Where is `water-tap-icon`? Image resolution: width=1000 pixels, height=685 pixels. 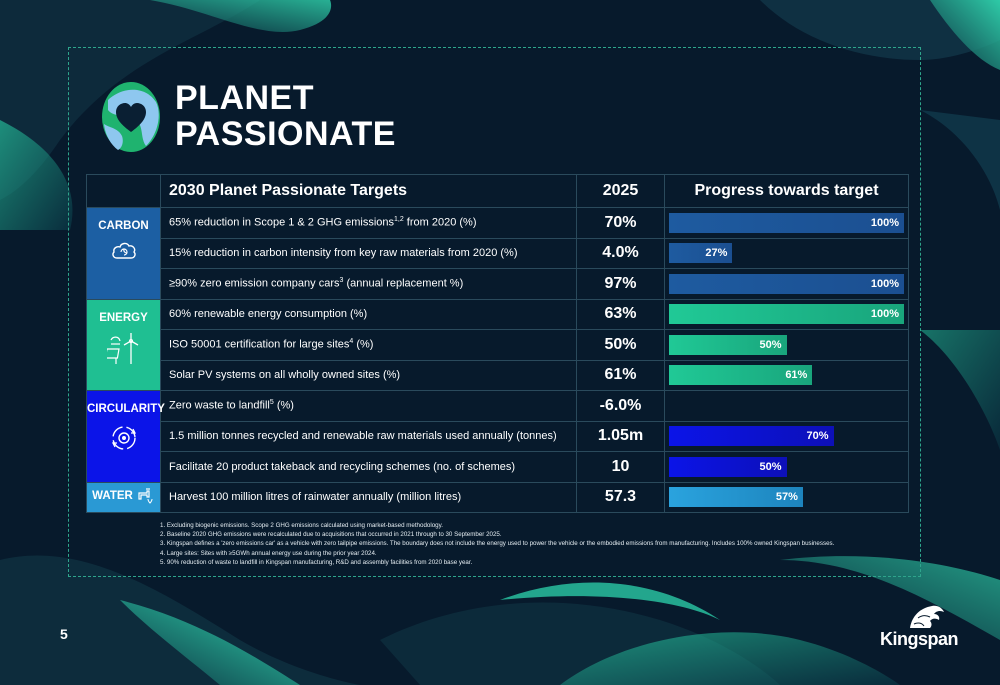 water-tap-icon is located at coordinates (145, 495).